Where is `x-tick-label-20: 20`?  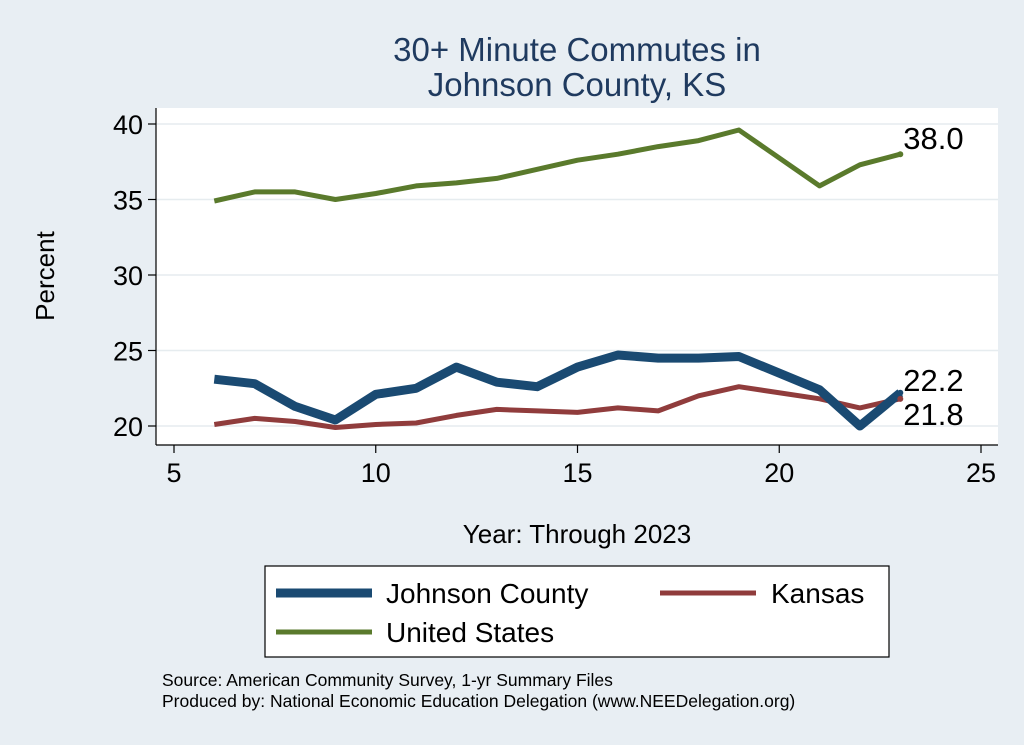
x-tick-label-20: 20 is located at coordinates (779, 473).